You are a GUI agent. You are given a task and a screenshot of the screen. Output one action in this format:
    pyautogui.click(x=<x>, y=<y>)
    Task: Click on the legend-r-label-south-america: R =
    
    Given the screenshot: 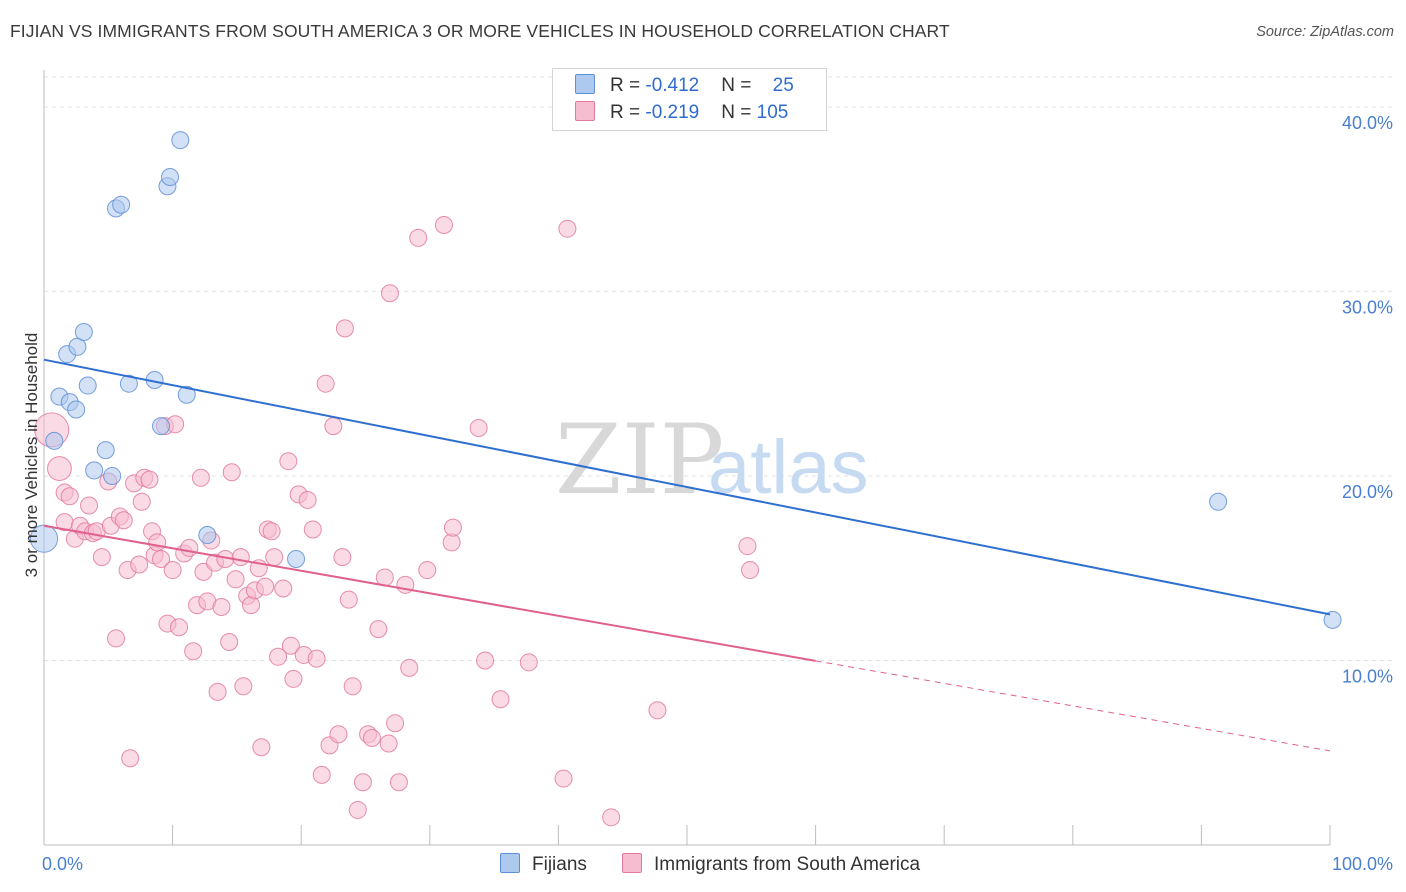 What is the action you would take?
    pyautogui.click(x=628, y=112)
    